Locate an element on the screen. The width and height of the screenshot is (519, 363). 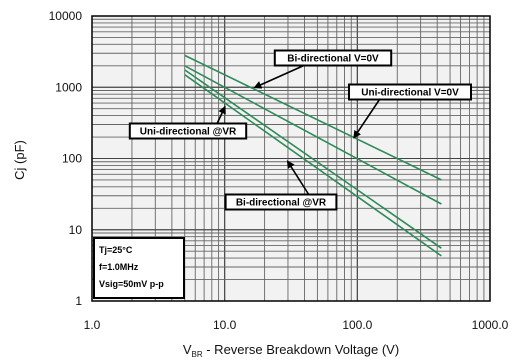
x-tick-label: 1.0 is located at coordinates (92, 325).